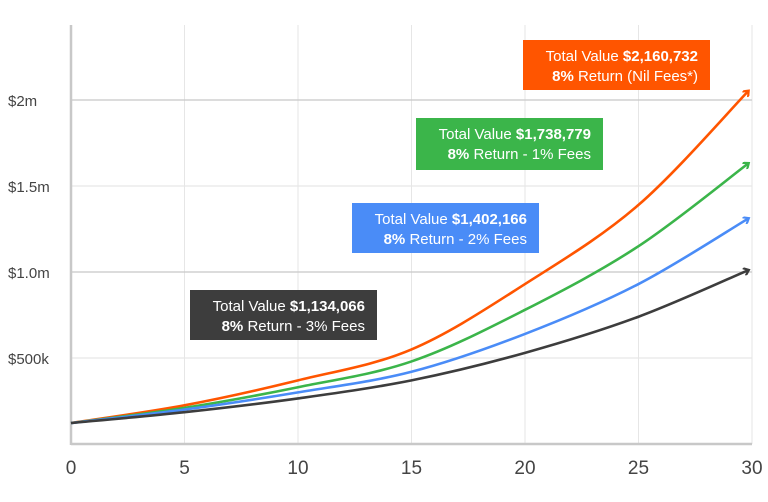  I want to click on x-tick-label: 0, so click(71, 468).